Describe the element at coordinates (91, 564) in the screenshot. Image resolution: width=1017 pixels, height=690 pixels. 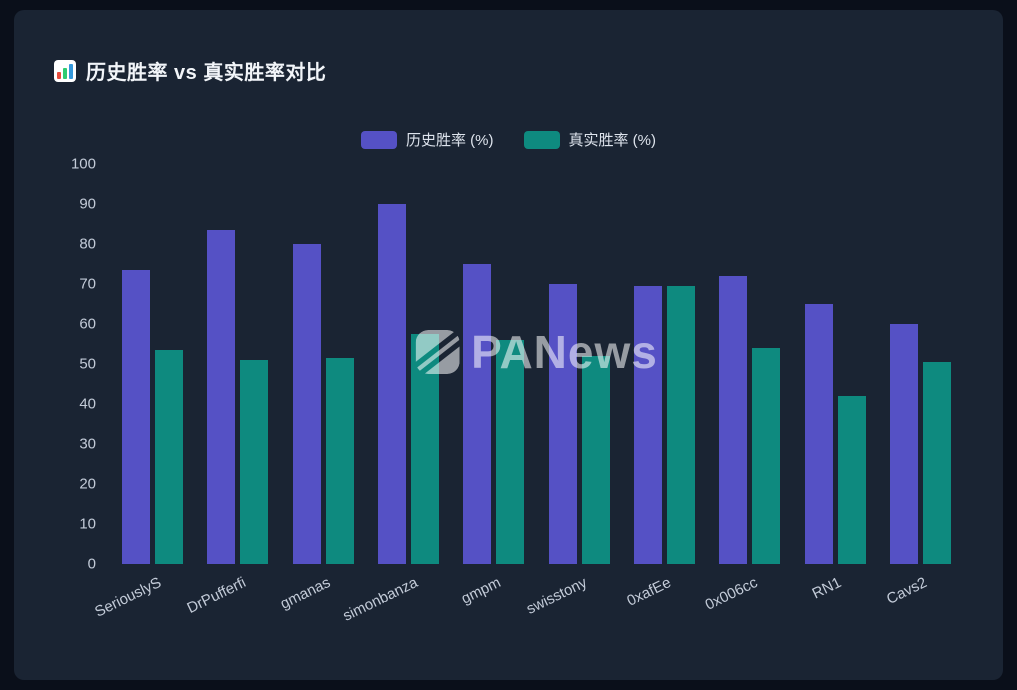
I see `y-tick-label: 0` at that location.